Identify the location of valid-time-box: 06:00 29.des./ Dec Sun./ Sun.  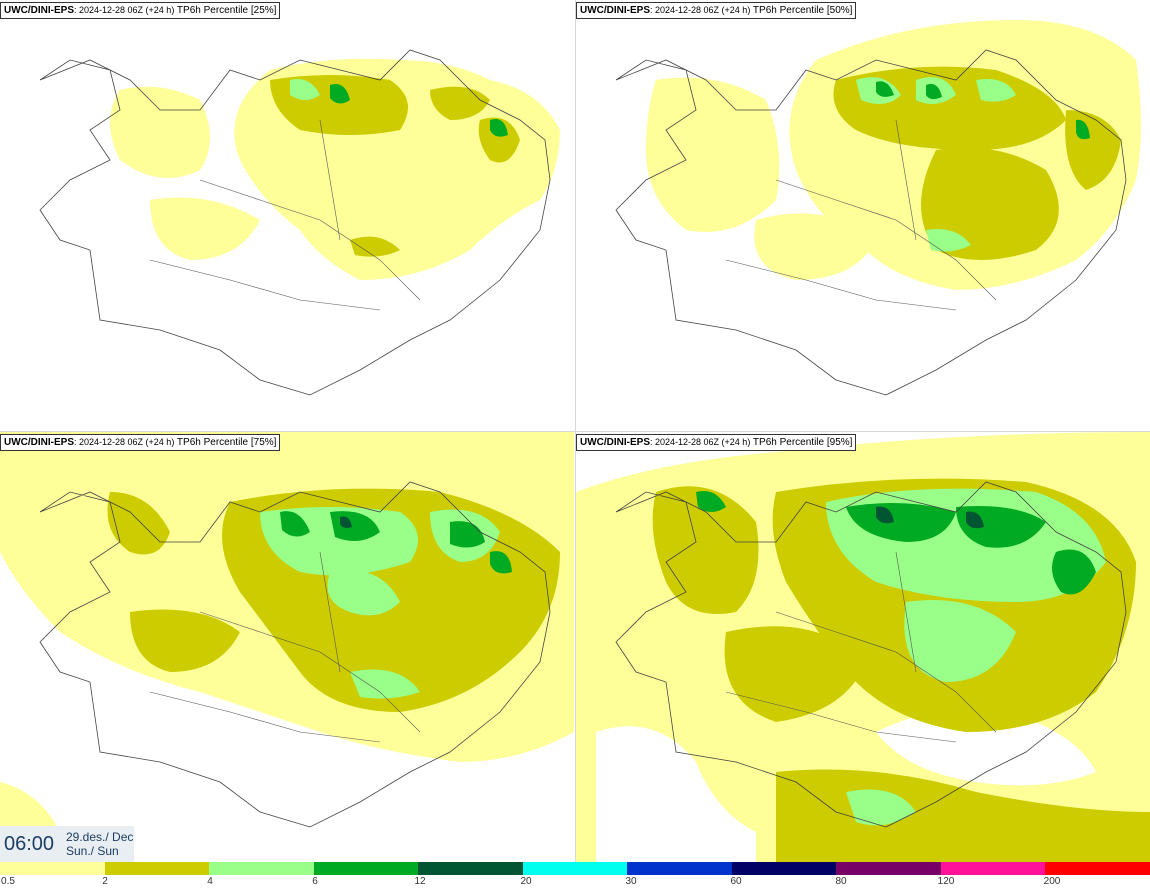
(67, 844).